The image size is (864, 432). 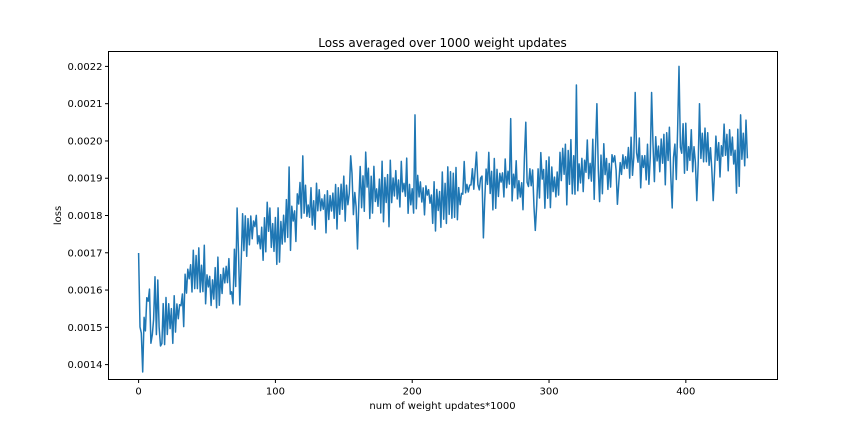 What do you see at coordinates (85, 365) in the screenshot?
I see `y-tick-label: 0.0014` at bounding box center [85, 365].